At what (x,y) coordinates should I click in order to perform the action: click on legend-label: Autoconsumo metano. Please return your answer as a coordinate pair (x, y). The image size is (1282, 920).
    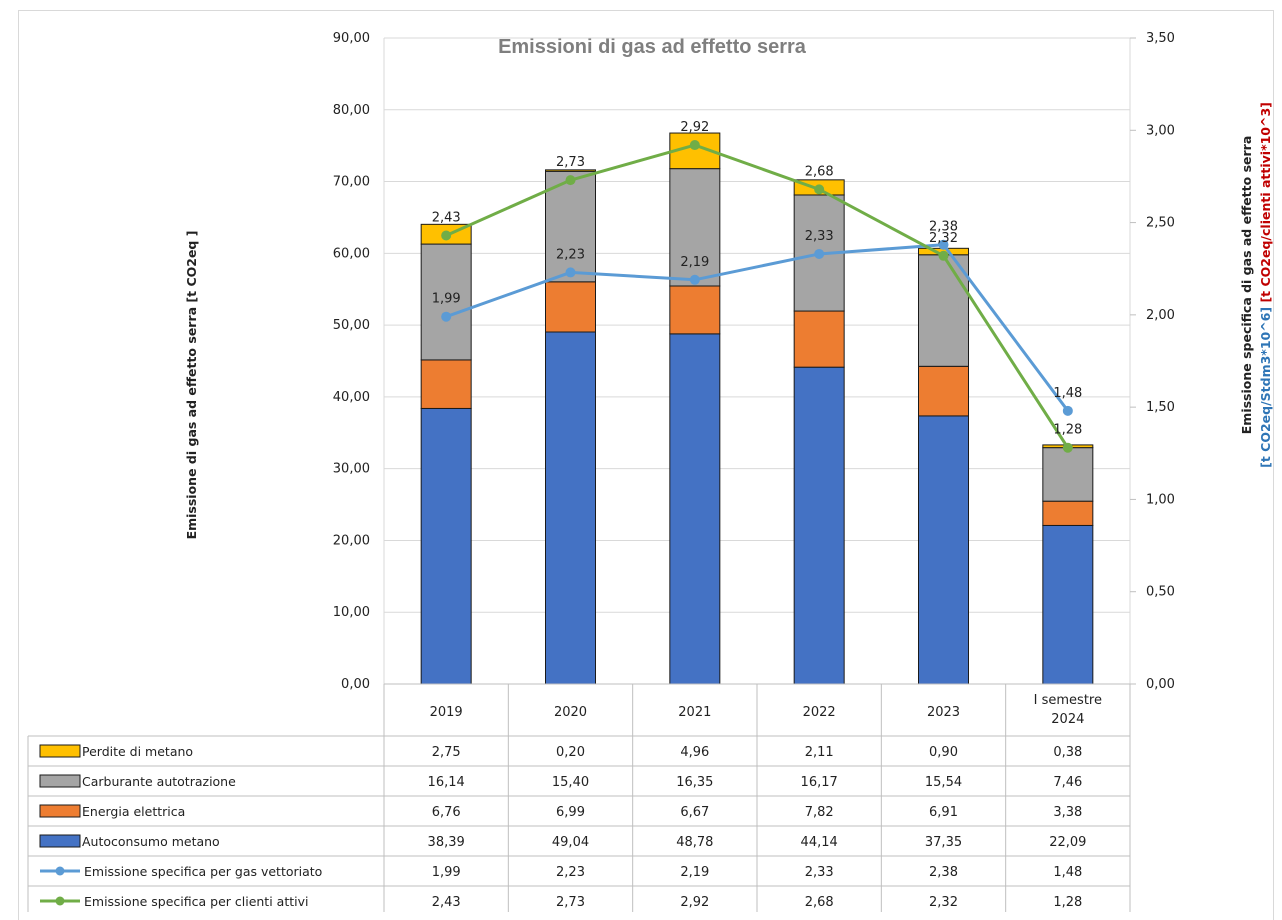
    Looking at the image, I should click on (151, 841).